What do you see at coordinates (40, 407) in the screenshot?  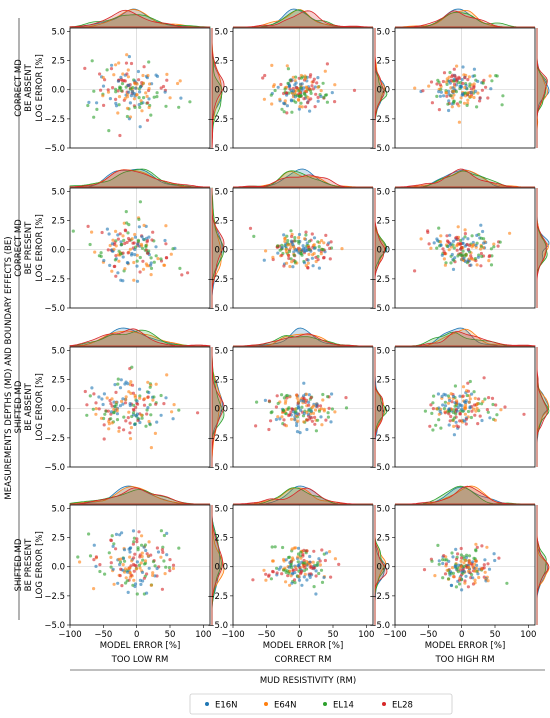 I see `y-axis-label: LOG ERROR [%]` at bounding box center [40, 407].